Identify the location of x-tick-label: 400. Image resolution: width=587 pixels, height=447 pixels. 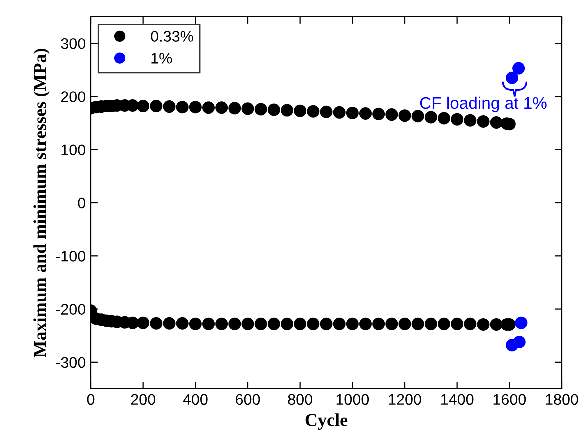
(195, 400).